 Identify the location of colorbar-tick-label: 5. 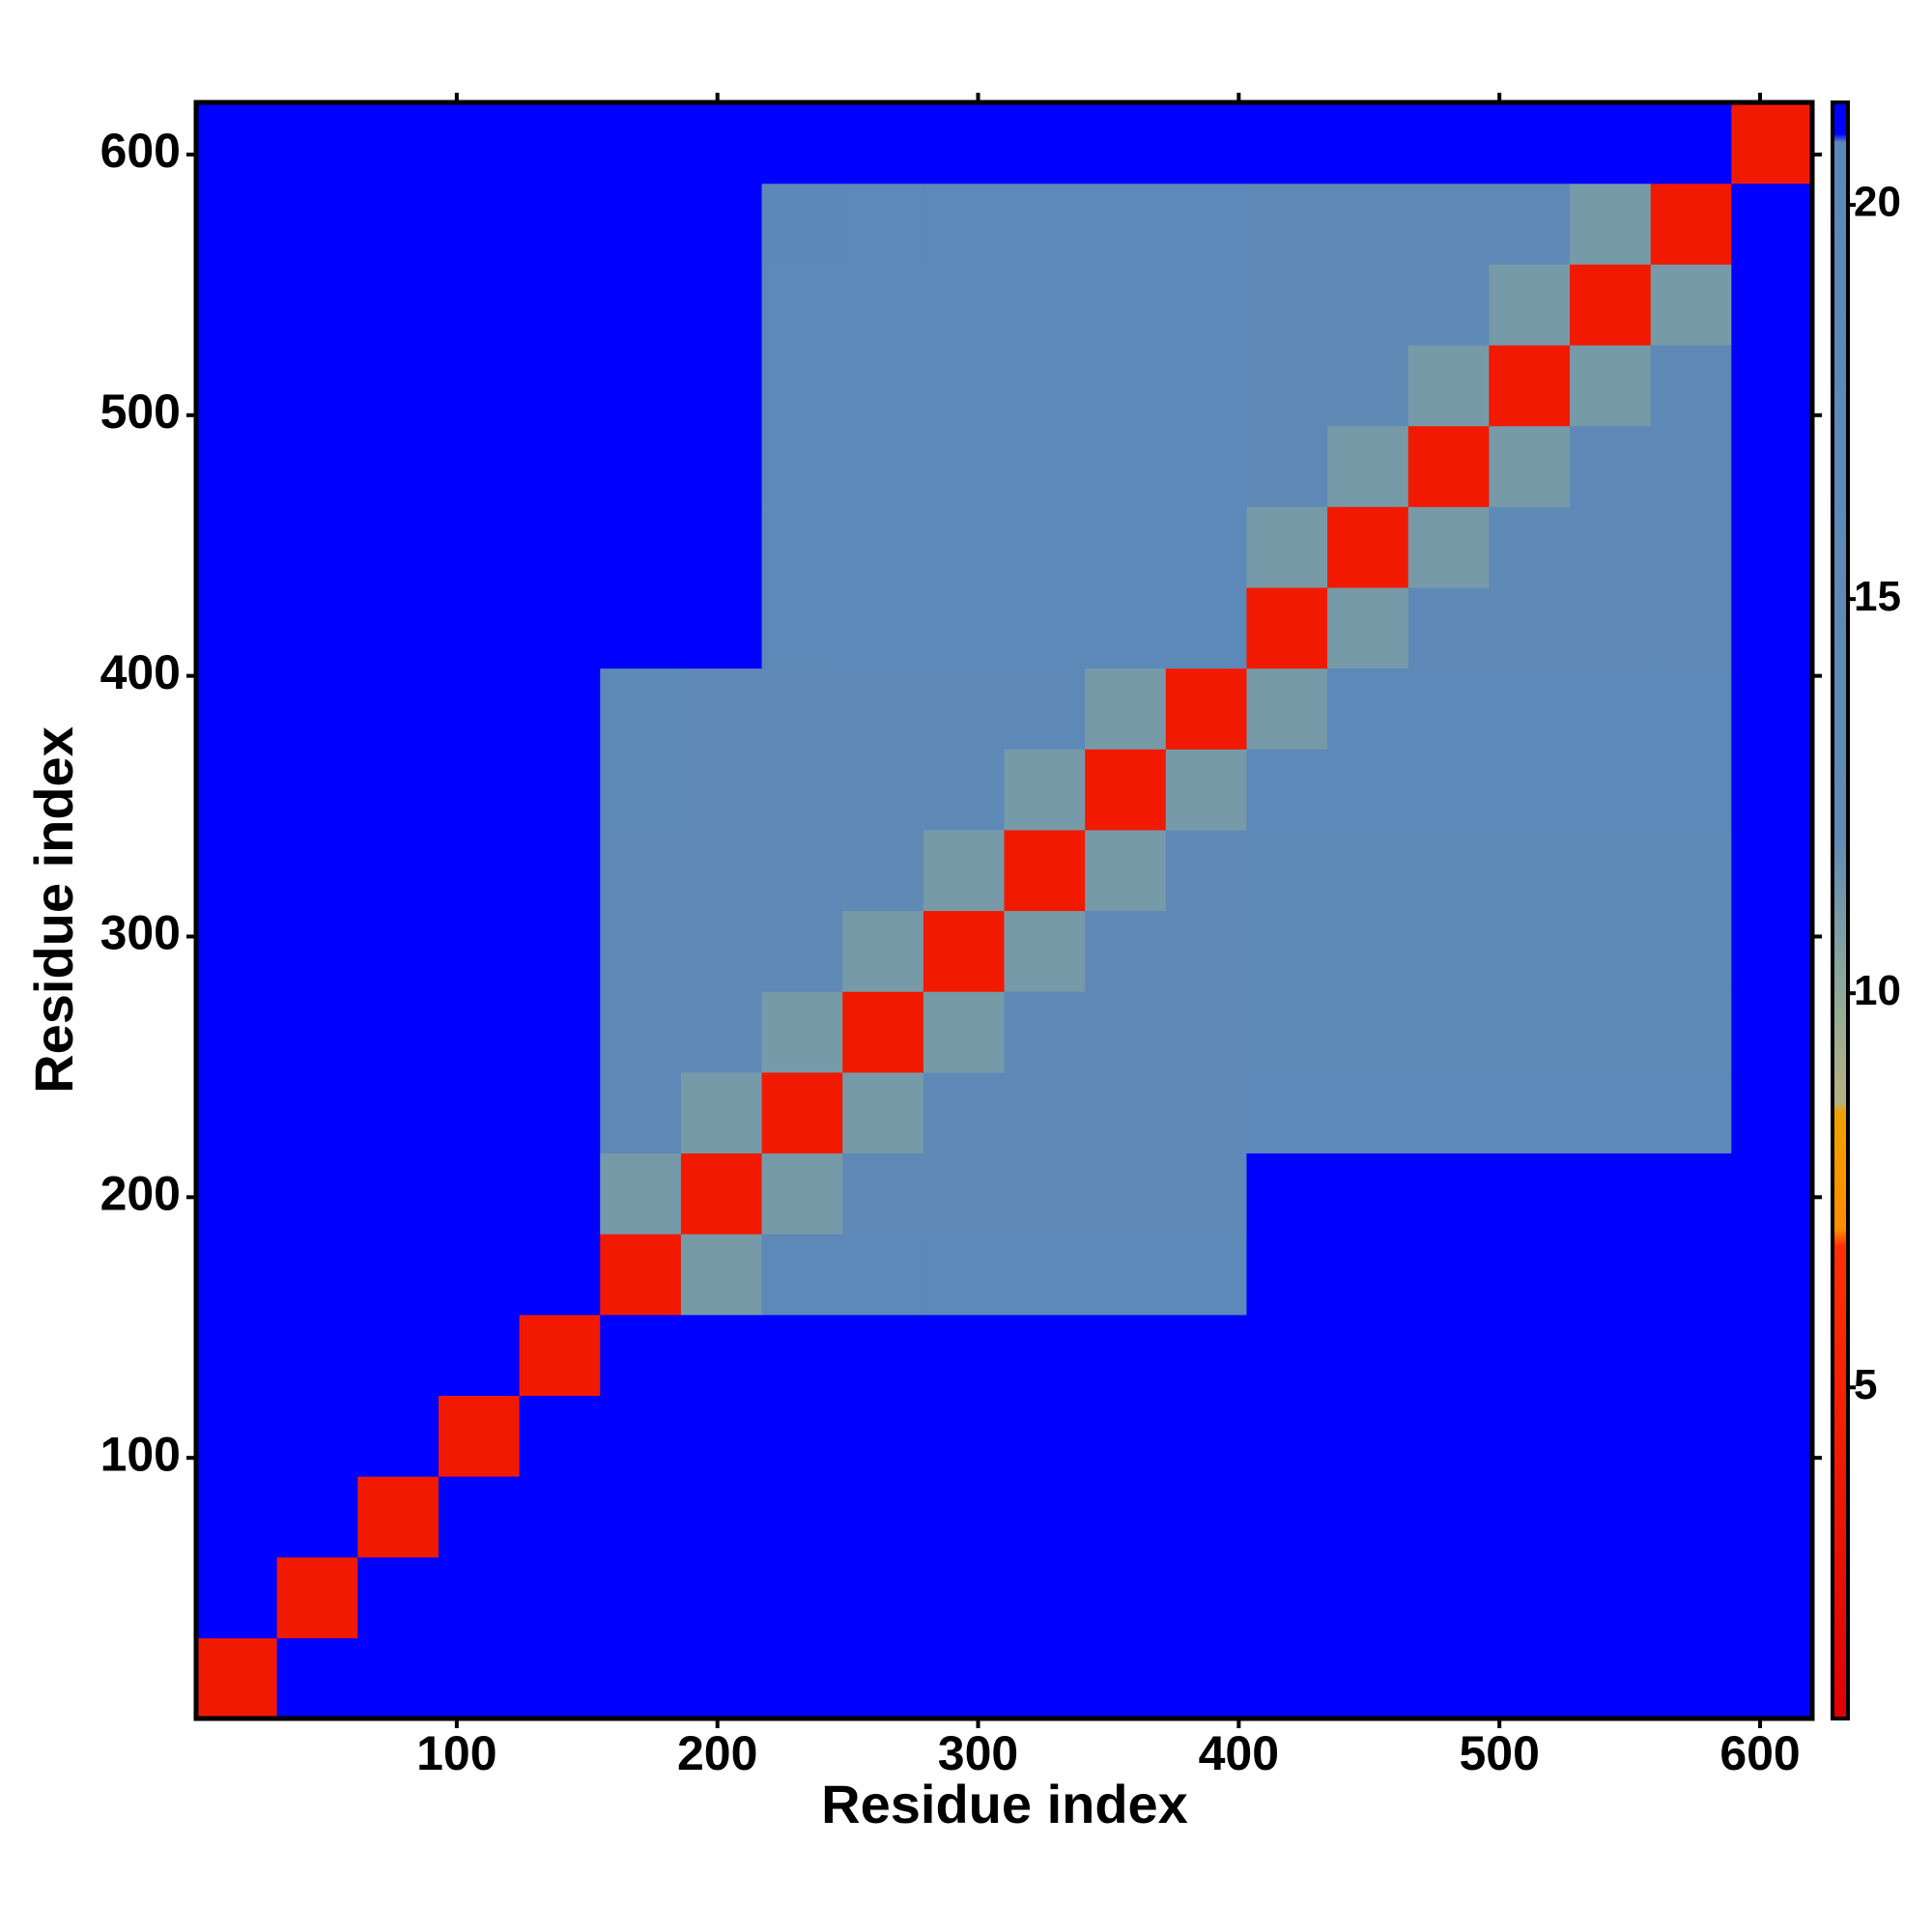
(1865, 1384).